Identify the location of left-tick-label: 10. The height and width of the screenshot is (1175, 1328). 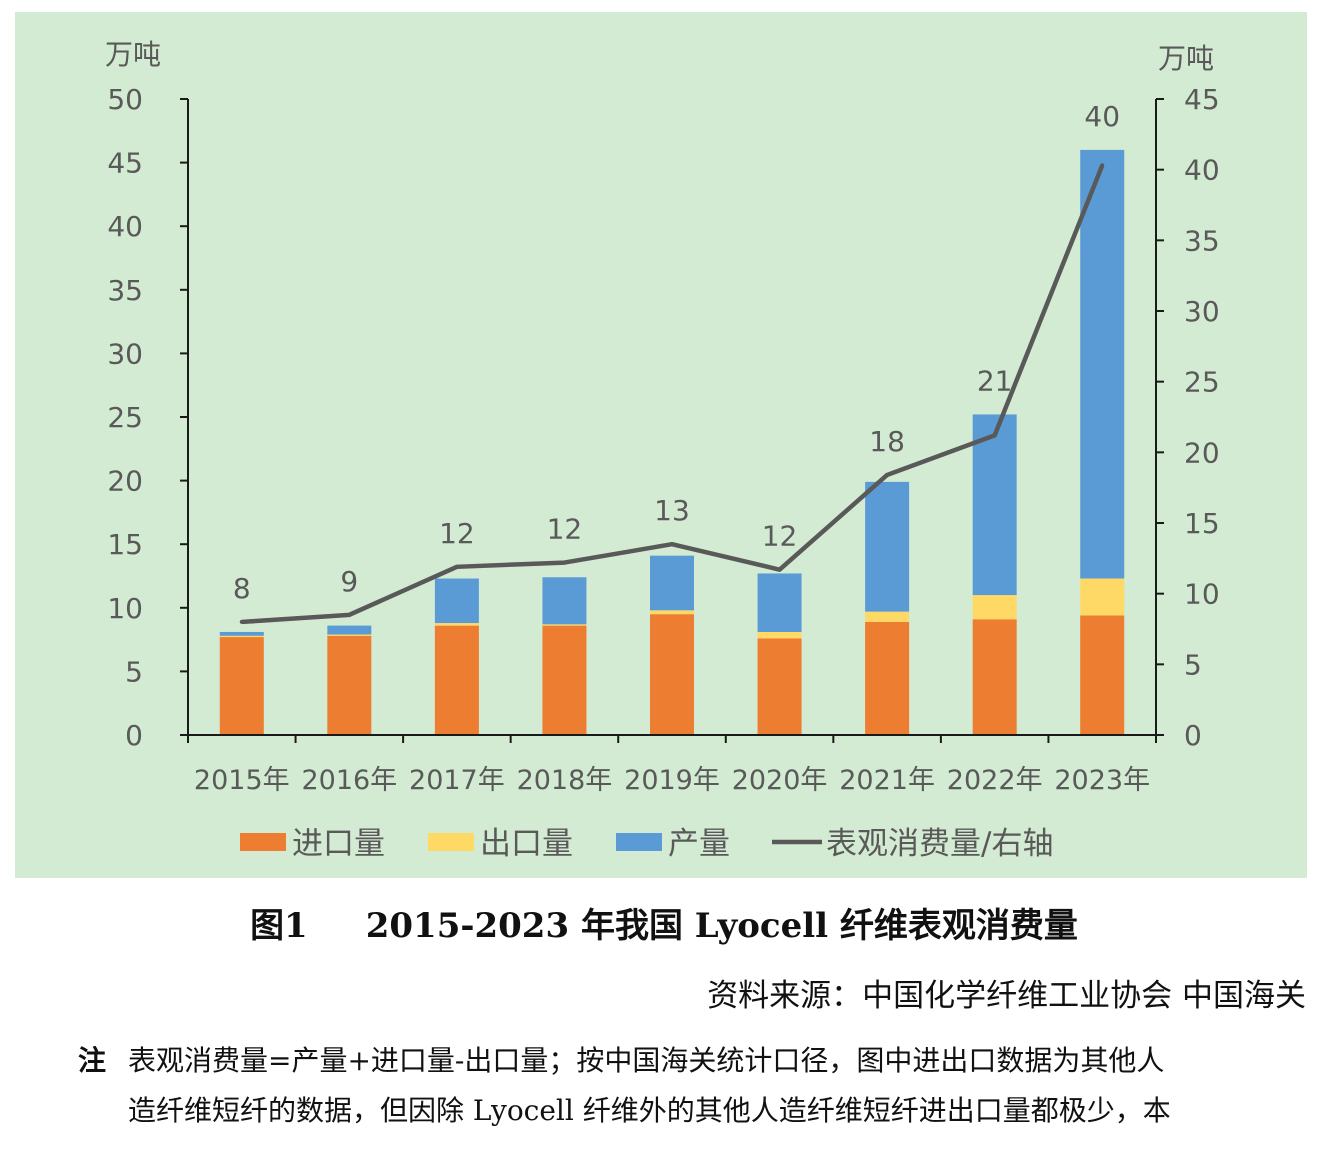
(125, 608).